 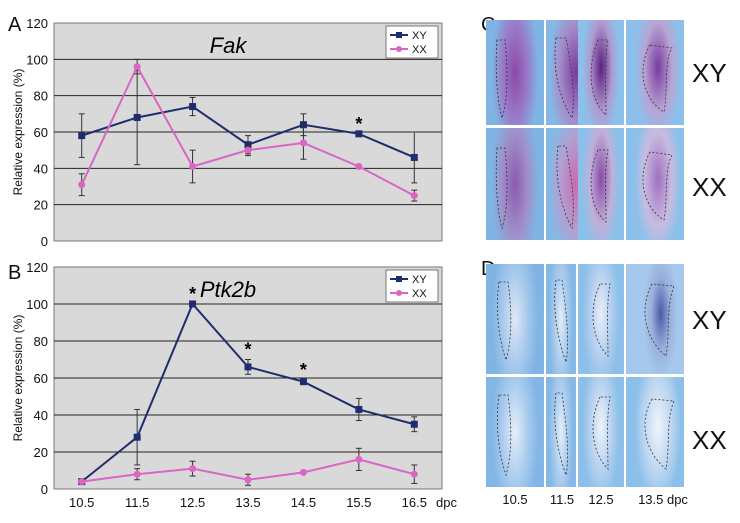 I want to click on significance-asterisk-b-0: *, so click(x=192, y=294).